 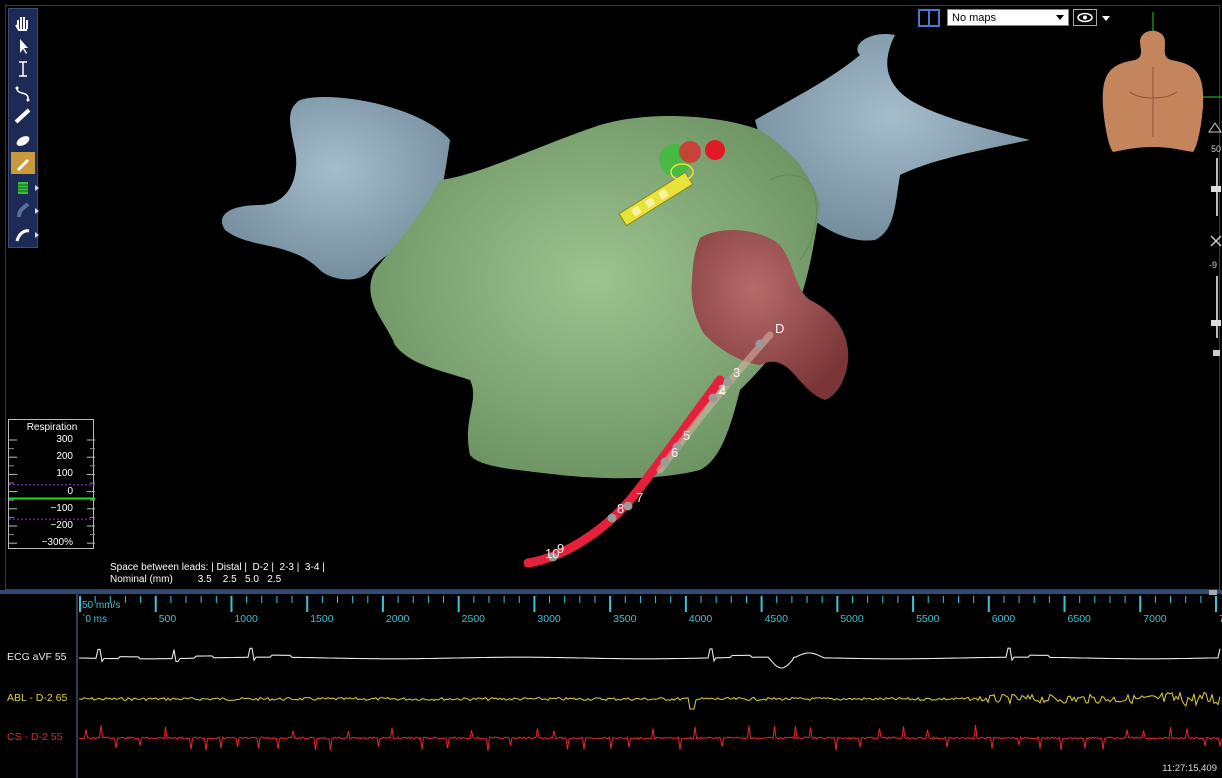 I want to click on visibility-toggle, so click(x=1091, y=17).